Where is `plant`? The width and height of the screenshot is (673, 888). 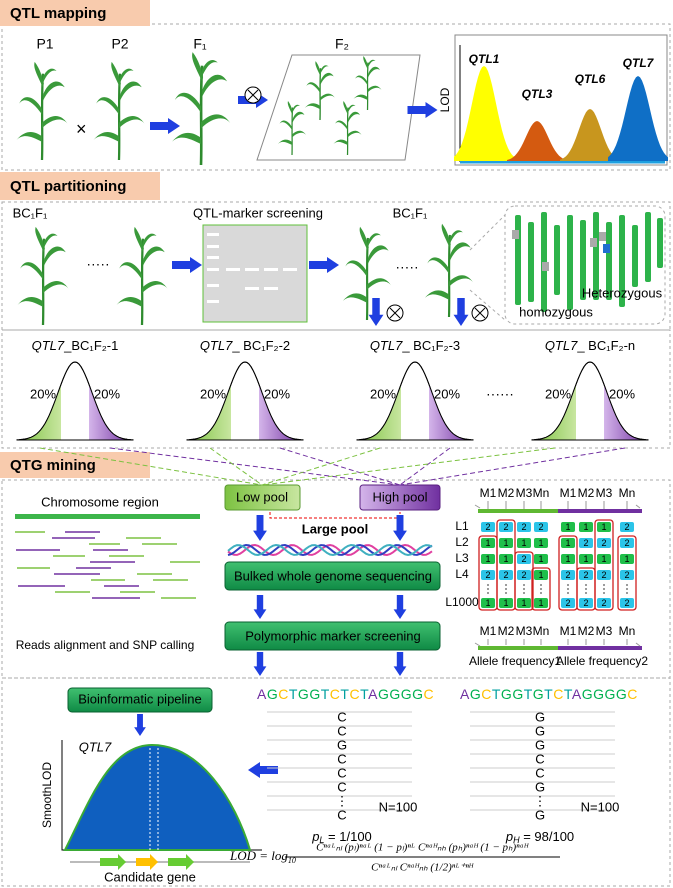
plant is located at coordinates (119, 110).